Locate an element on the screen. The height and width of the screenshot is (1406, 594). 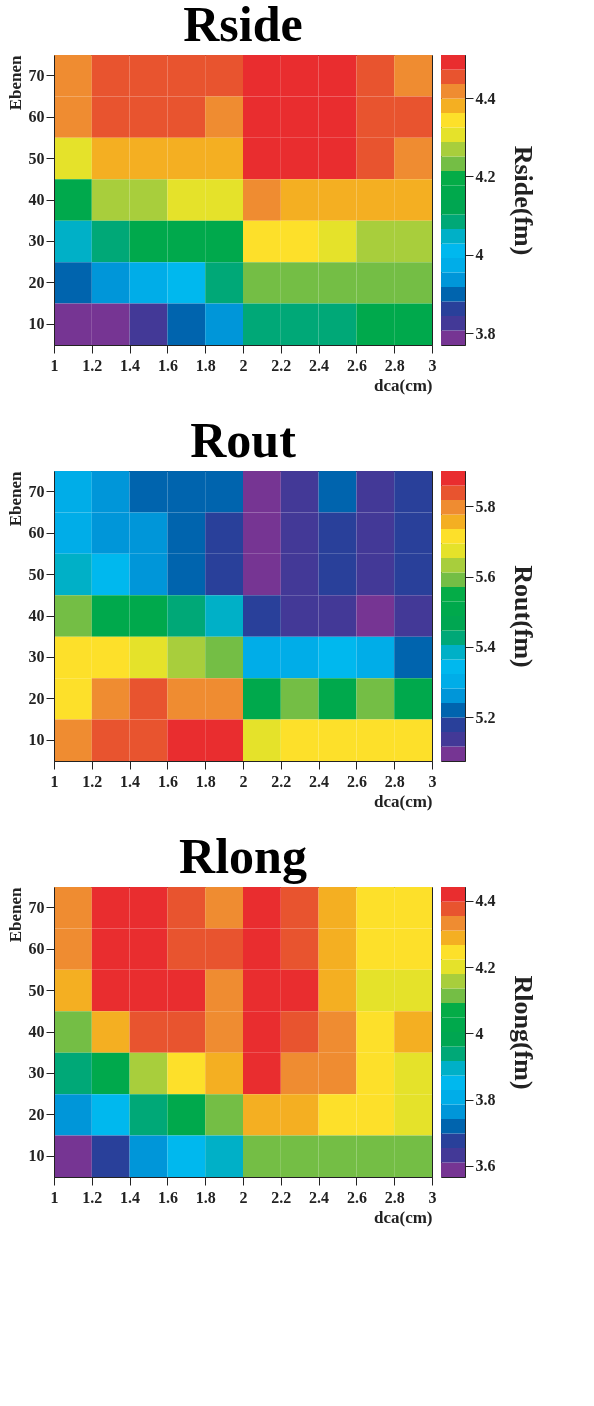
color-bar-title: Rout(fm) is located at coordinates (523, 616).